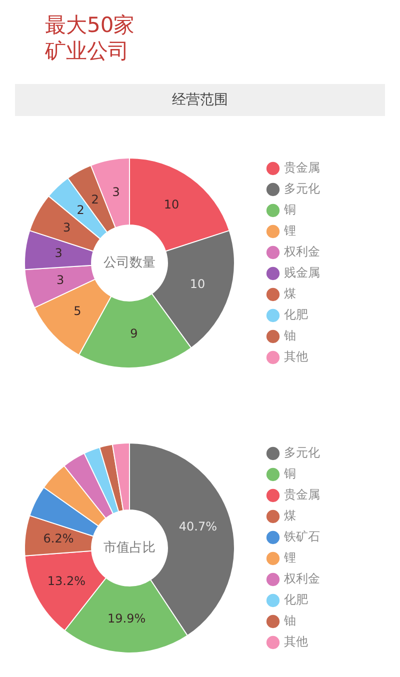 This screenshot has height=677, width=400. Describe the element at coordinates (58, 539) in the screenshot. I see `data-label: 6.2%` at that location.